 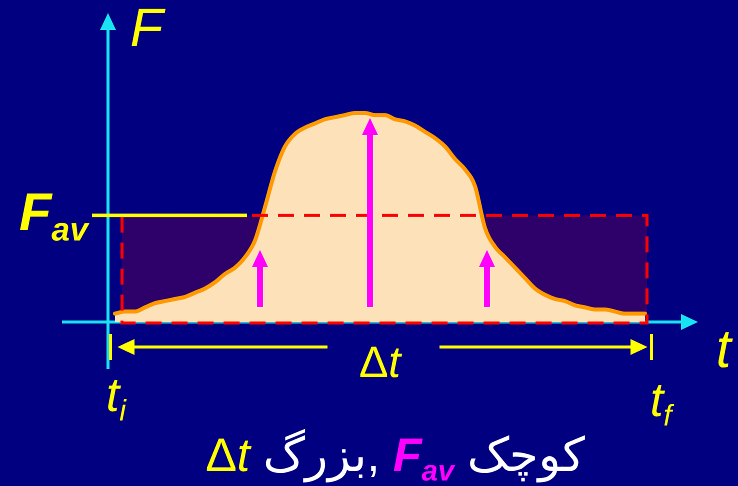 What do you see at coordinates (53, 215) in the screenshot?
I see `ref-line-label: F$_{av}$` at bounding box center [53, 215].